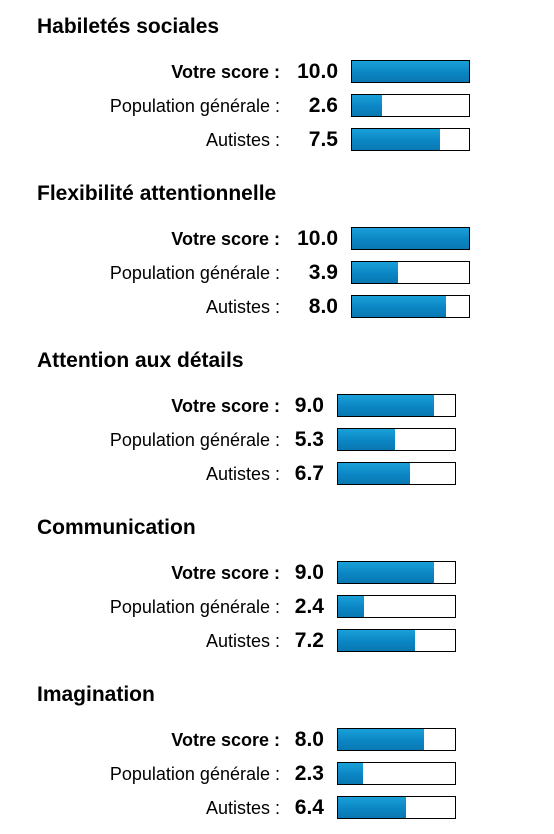 This screenshot has width=554, height=834. What do you see at coordinates (157, 193) in the screenshot?
I see `section-title: Flexibilité attentionnelle` at bounding box center [157, 193].